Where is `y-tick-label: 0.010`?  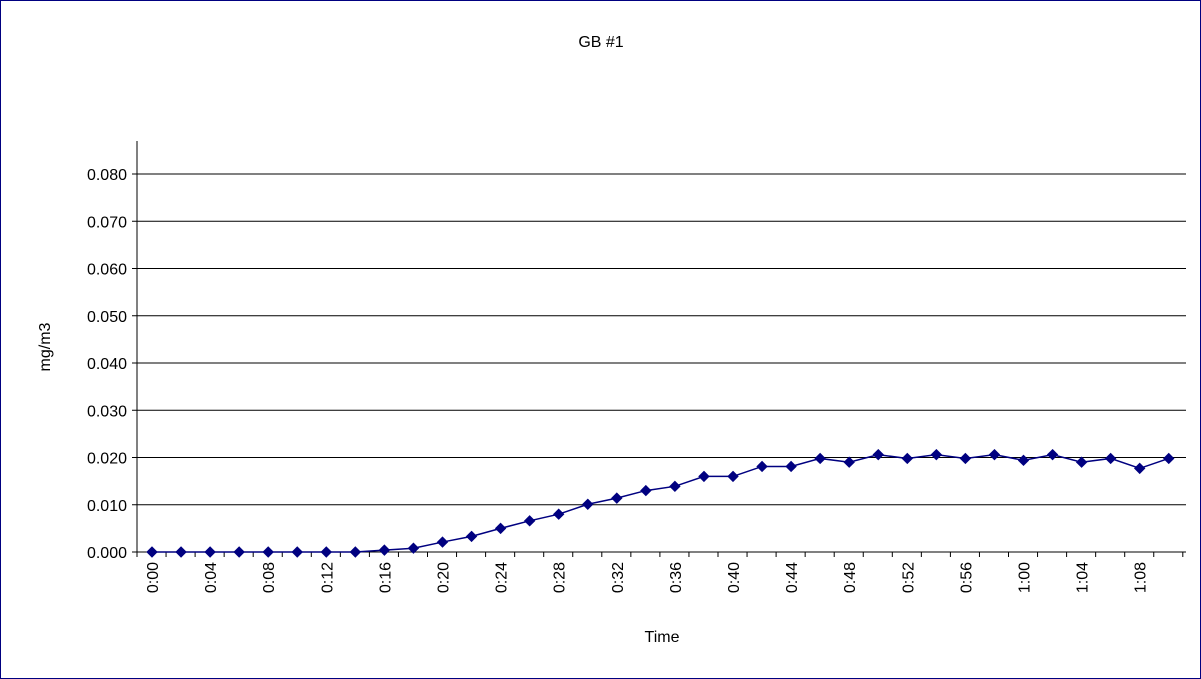
y-tick-label: 0.010 is located at coordinates (107, 506).